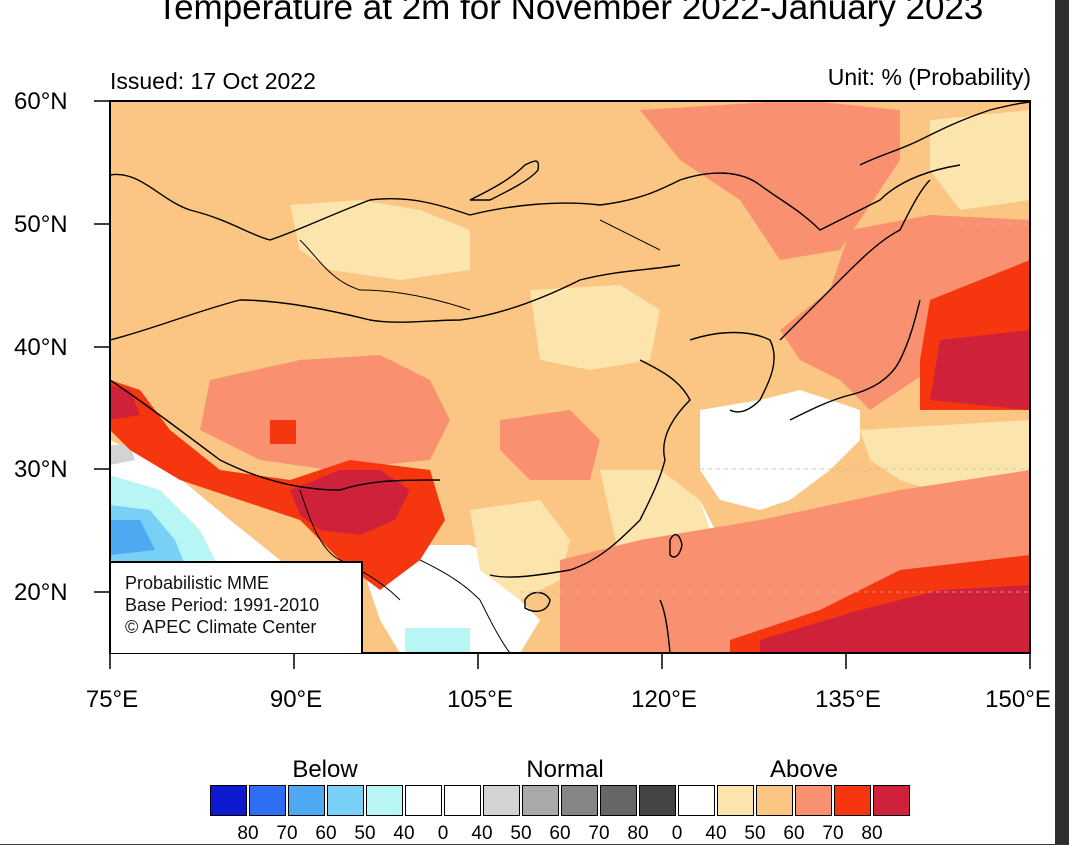 Image resolution: width=1069 pixels, height=845 pixels. I want to click on lon-label-120e: 120°E, so click(664, 699).